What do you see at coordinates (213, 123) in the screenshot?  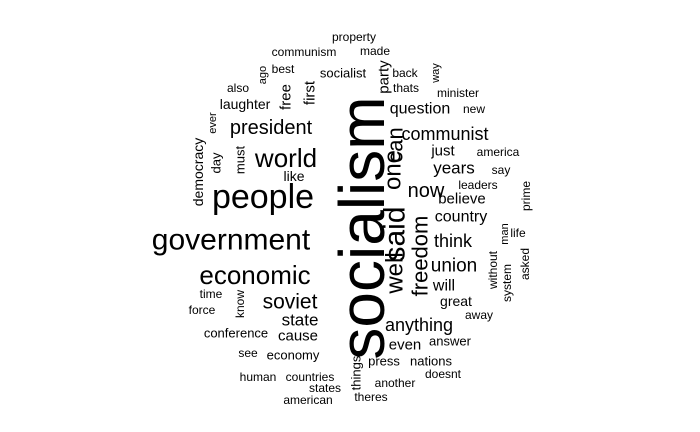 I see `cloud-word: ever` at bounding box center [213, 123].